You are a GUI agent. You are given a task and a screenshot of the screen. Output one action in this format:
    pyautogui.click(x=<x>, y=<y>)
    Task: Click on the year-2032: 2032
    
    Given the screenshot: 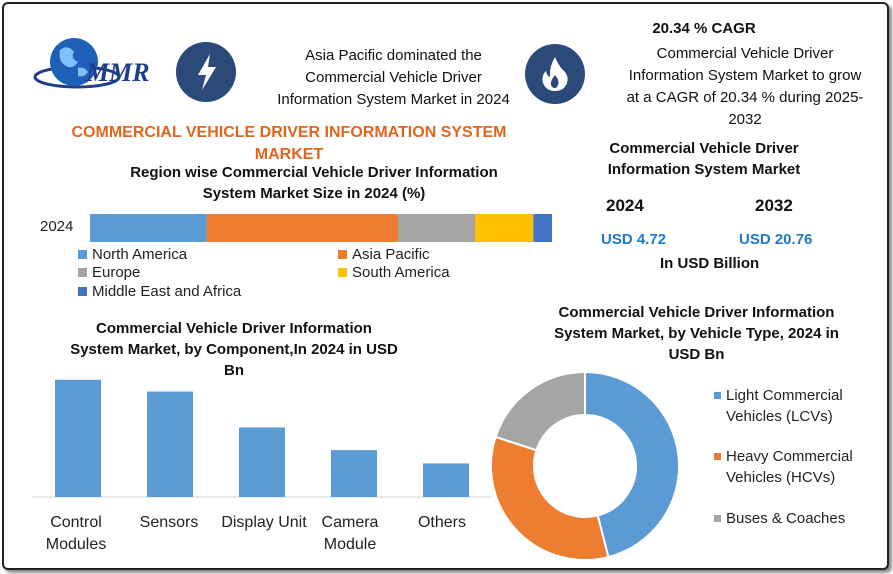 What is the action you would take?
    pyautogui.click(x=774, y=205)
    